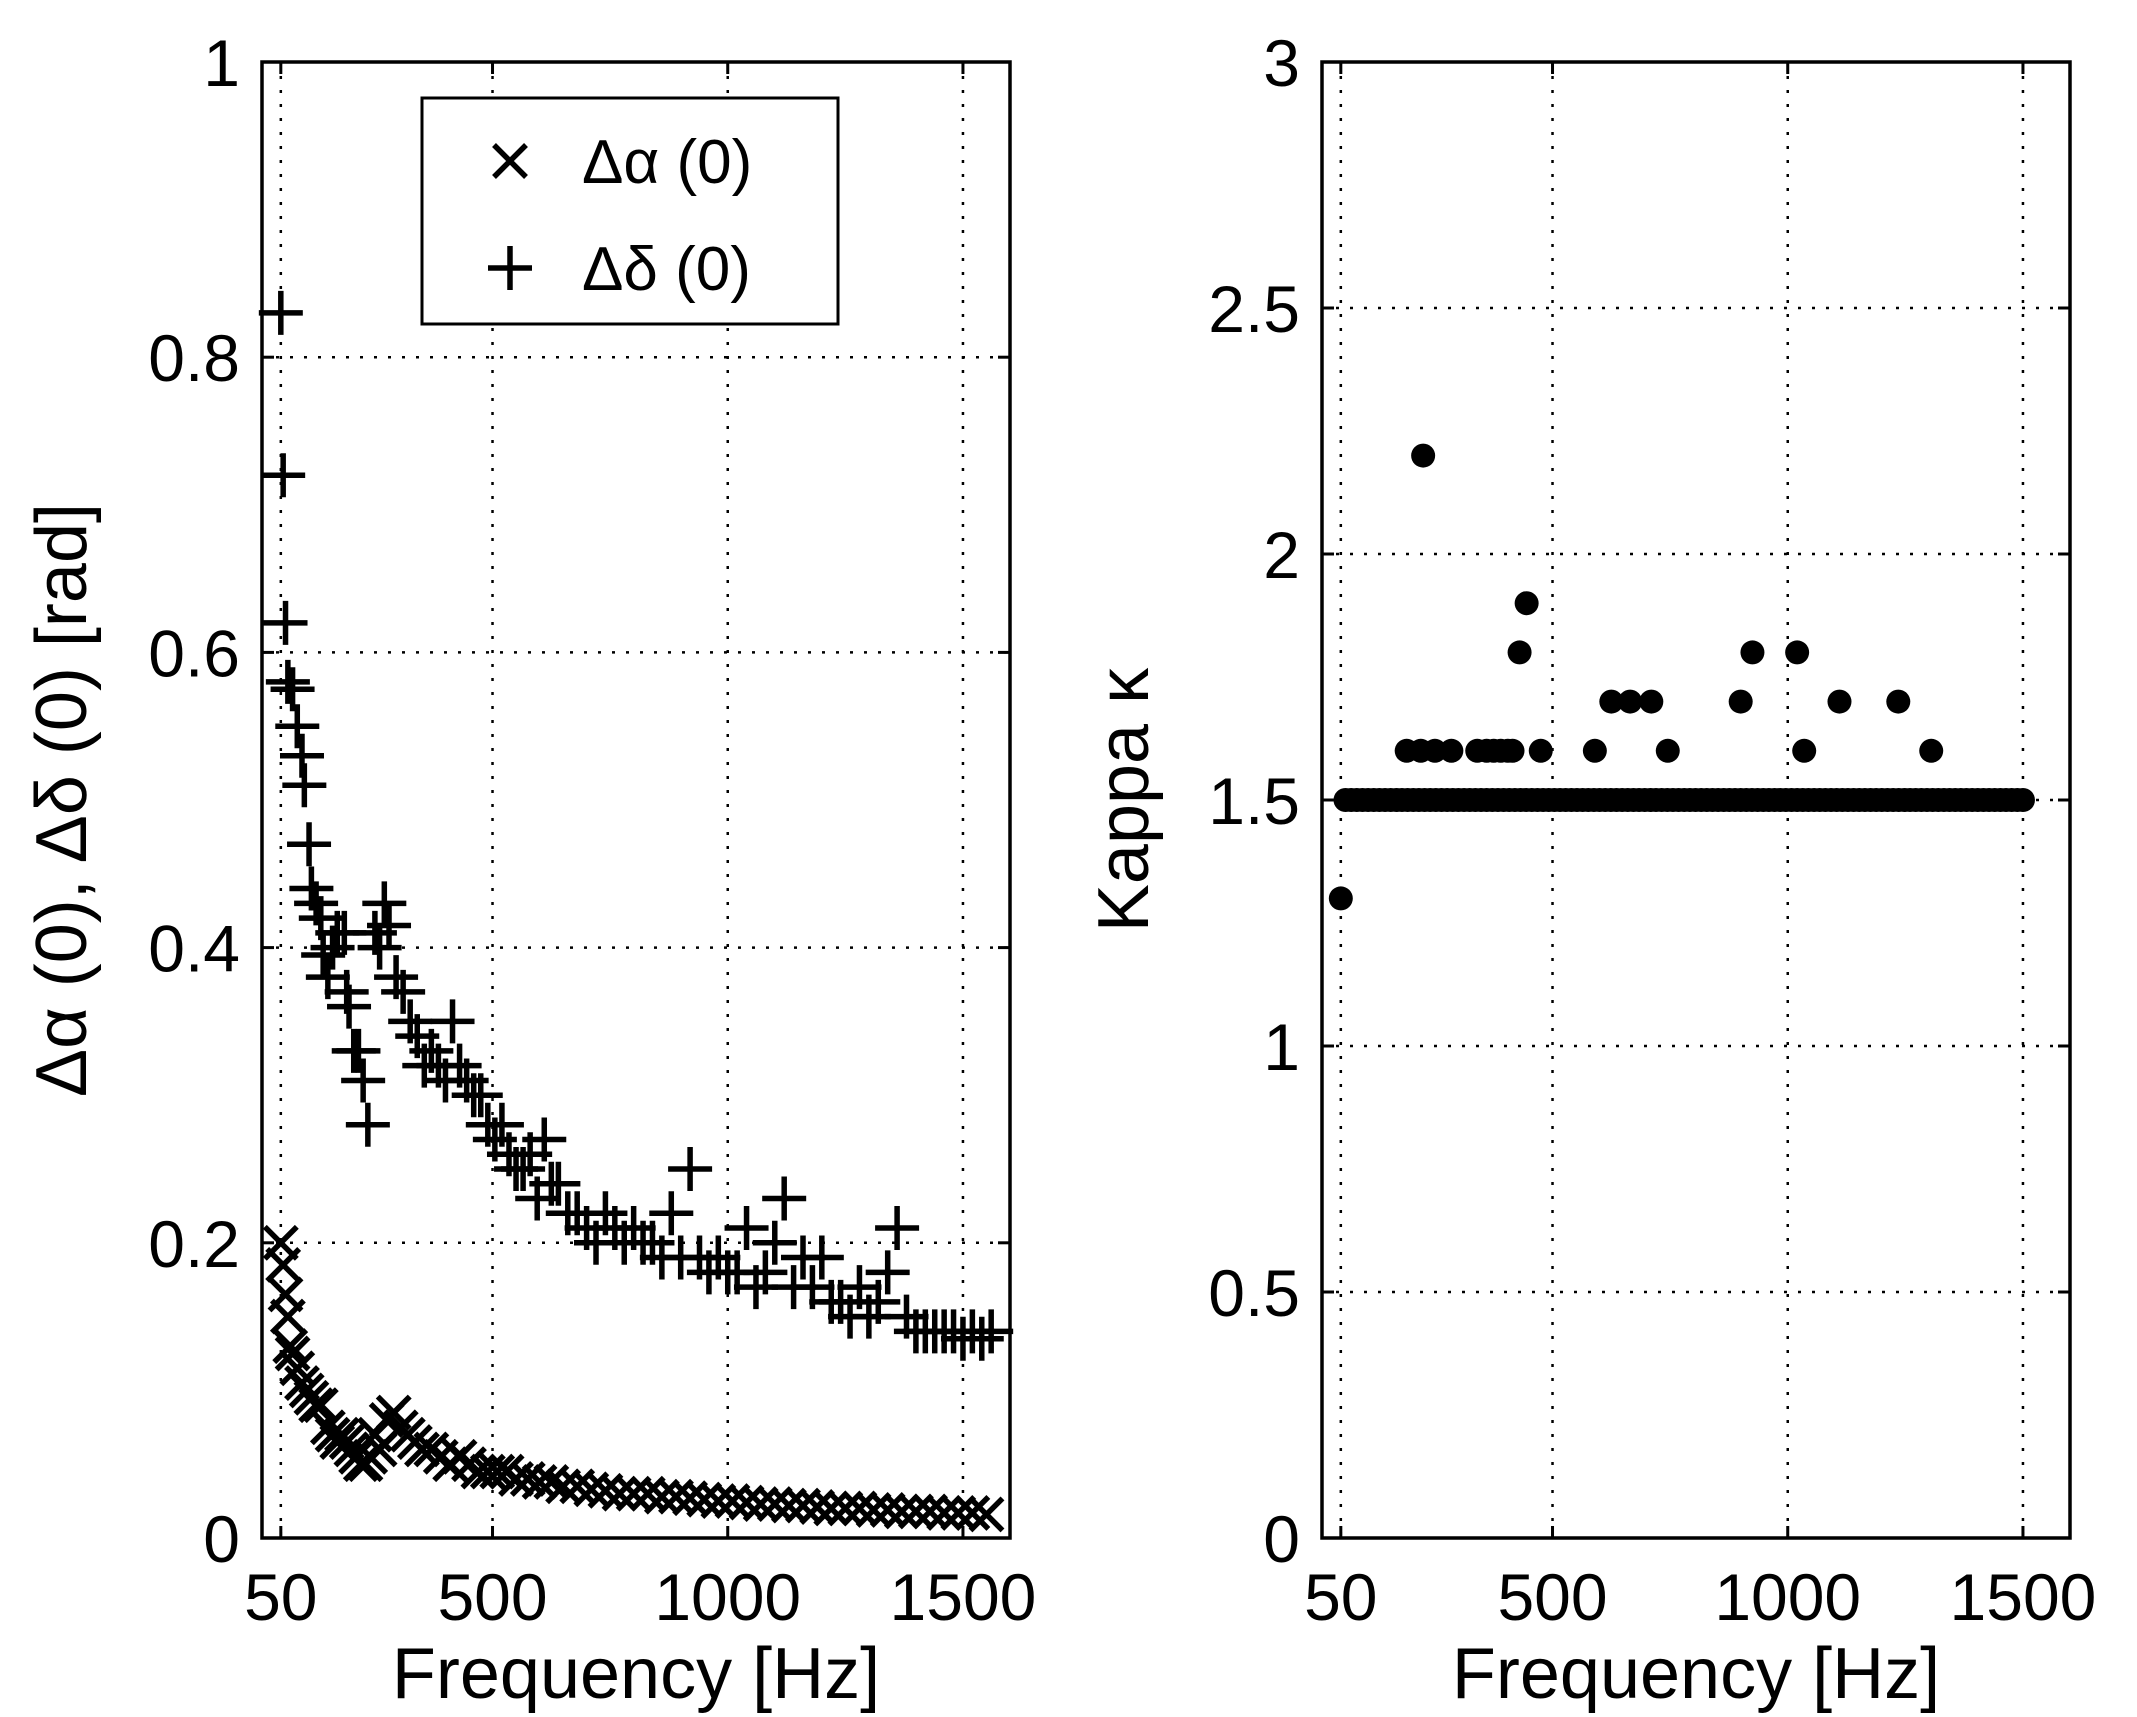 This screenshot has width=2137, height=1717. What do you see at coordinates (194, 801) in the screenshot?
I see `left-y-tick-labels: 0 0.2 0.4 0.6 0.8 1` at bounding box center [194, 801].